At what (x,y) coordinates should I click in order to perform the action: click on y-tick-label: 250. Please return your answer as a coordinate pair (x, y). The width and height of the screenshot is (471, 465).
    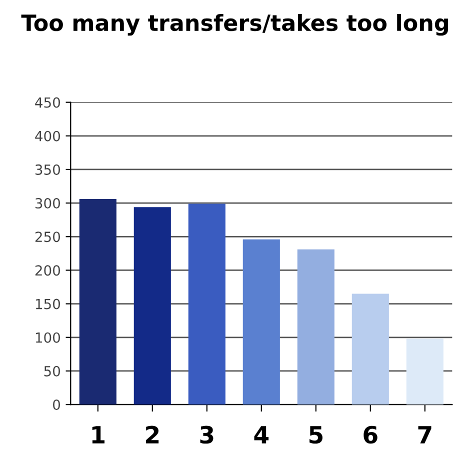
    Looking at the image, I should click on (47, 237).